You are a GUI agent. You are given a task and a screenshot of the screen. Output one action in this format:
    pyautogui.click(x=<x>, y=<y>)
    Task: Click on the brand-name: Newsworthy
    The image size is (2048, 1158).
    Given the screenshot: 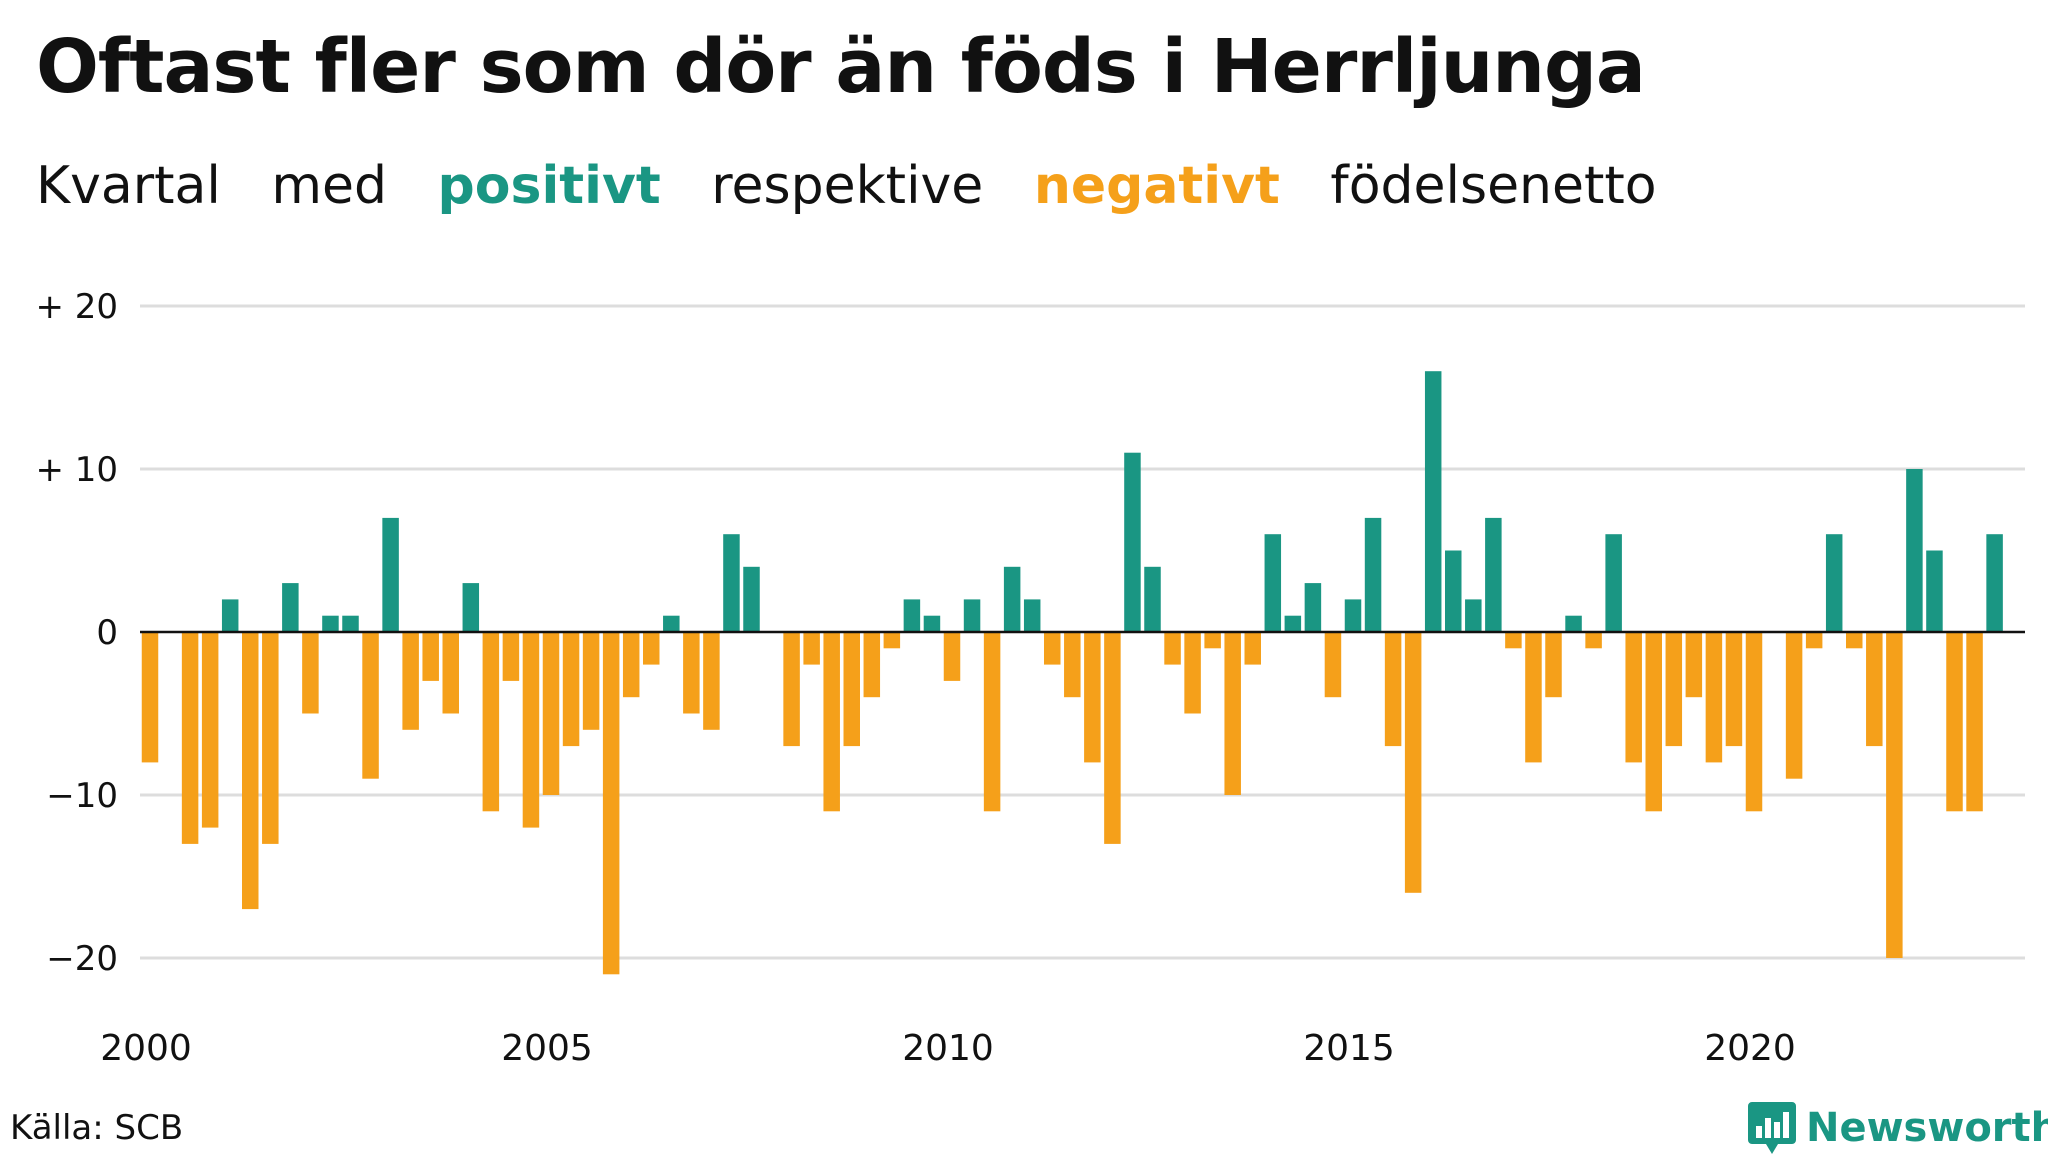 What is the action you would take?
    pyautogui.click(x=1927, y=1128)
    